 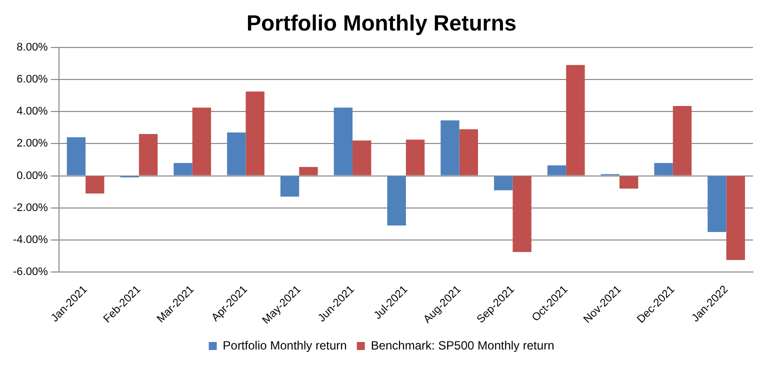 I want to click on y-tick-label: -6.00%, so click(x=30, y=272).